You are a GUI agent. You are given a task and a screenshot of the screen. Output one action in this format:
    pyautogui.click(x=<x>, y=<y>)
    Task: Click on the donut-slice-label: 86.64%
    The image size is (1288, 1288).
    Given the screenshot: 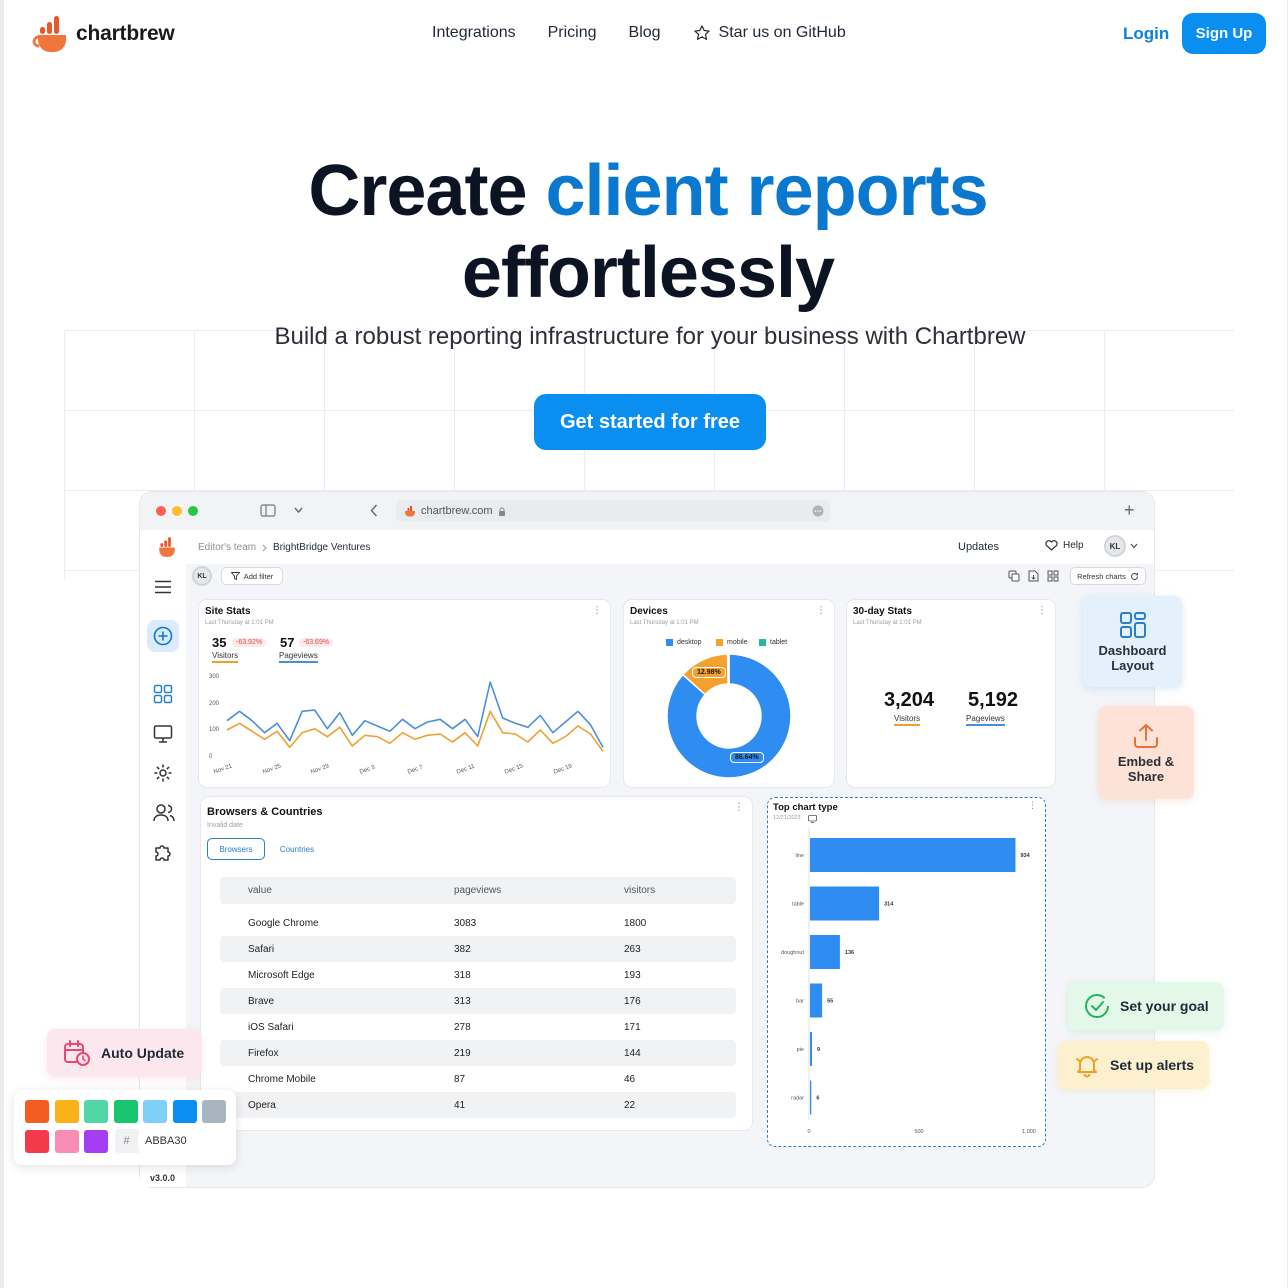 What is the action you would take?
    pyautogui.click(x=747, y=757)
    